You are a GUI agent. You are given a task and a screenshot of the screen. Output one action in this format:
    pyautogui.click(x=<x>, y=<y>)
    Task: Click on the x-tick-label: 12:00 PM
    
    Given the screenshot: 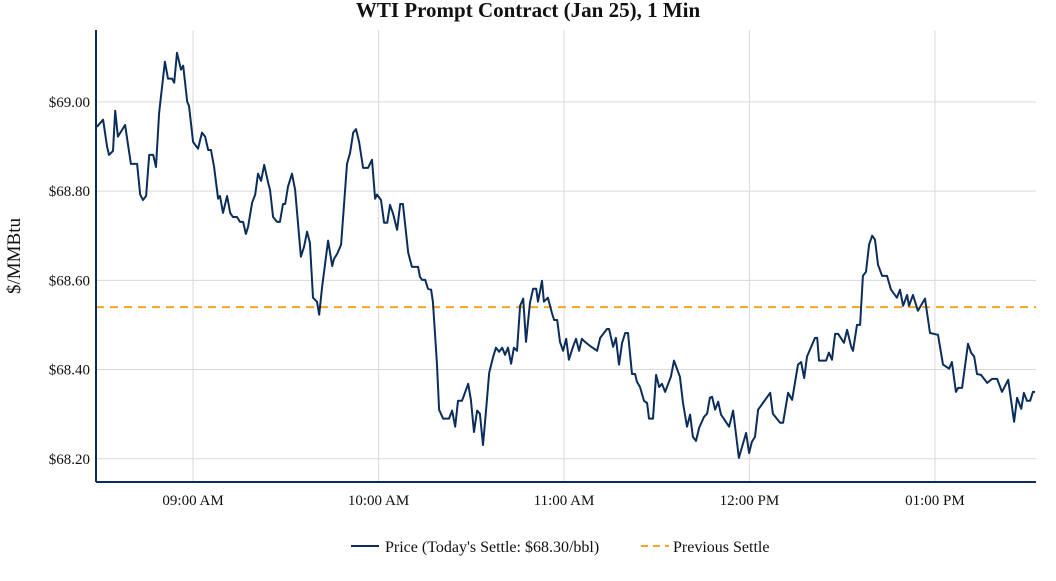 What is the action you would take?
    pyautogui.click(x=750, y=501)
    